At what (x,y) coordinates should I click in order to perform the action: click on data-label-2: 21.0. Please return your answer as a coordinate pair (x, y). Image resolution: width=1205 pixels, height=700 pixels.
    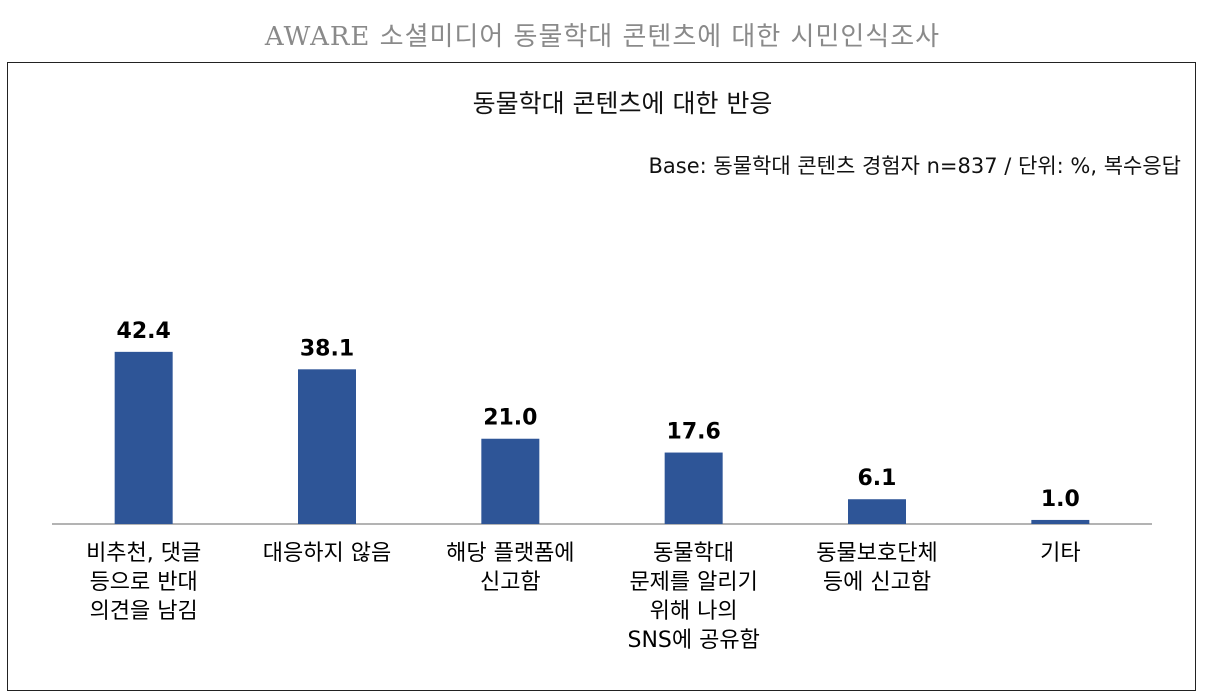
    Looking at the image, I should click on (510, 418).